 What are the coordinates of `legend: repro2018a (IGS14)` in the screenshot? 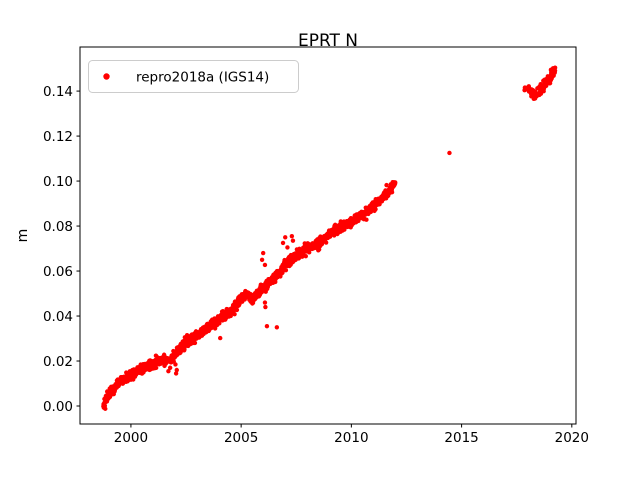 It's located at (193, 76).